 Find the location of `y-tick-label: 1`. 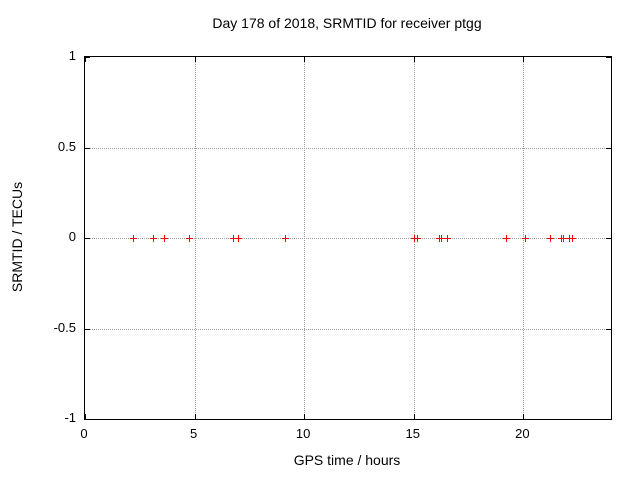

y-tick-label: 1 is located at coordinates (72, 55).